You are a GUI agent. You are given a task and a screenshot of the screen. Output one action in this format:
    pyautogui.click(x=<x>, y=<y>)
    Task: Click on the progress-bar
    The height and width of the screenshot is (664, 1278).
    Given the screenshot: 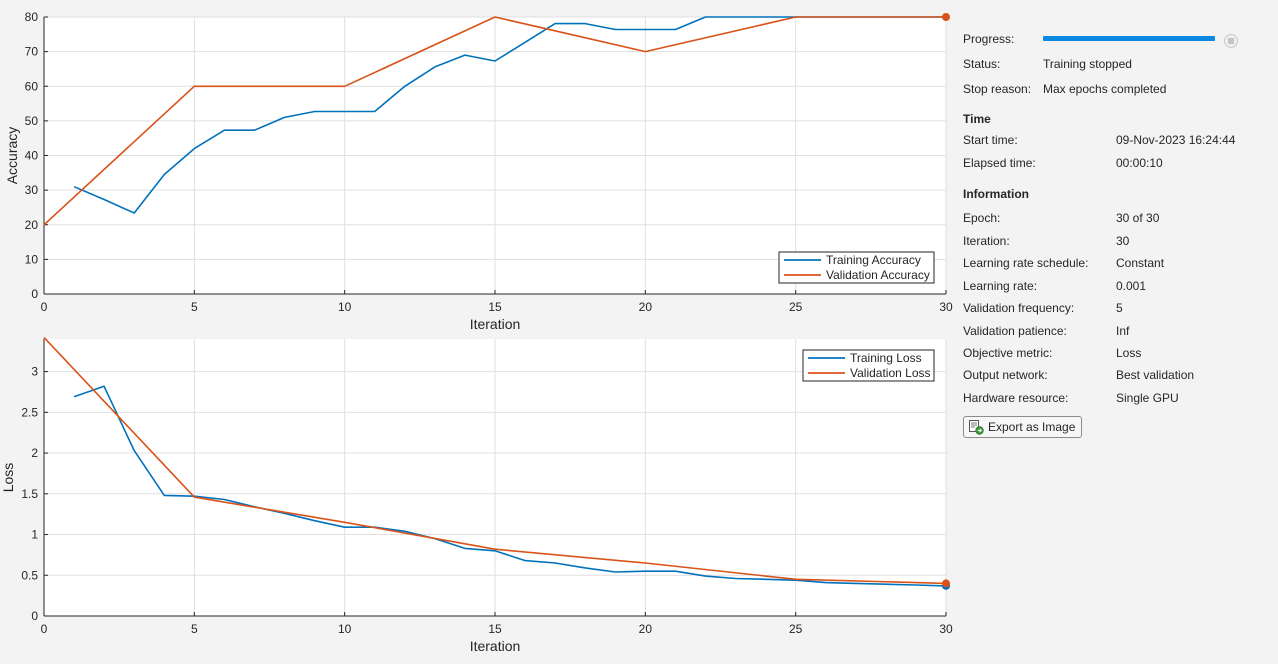 What is the action you would take?
    pyautogui.click(x=1129, y=38)
    